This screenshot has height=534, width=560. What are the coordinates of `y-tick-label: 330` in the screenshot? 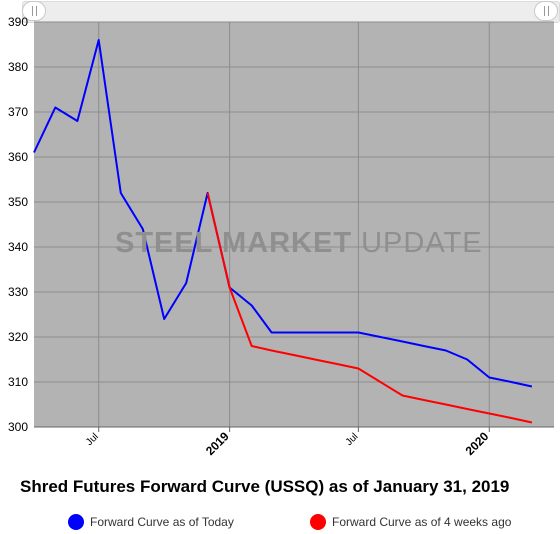 It's located at (18, 292).